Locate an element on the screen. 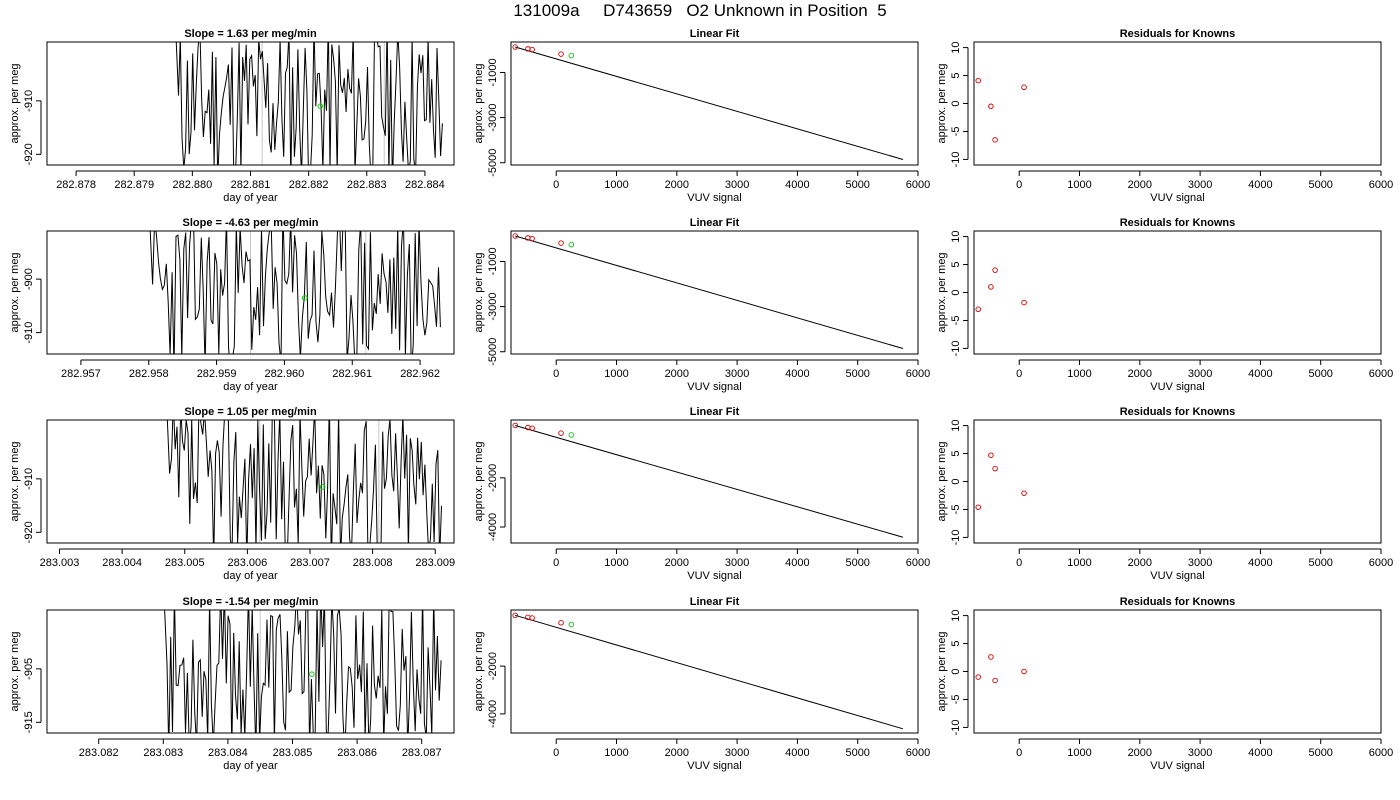 The height and width of the screenshot is (800, 1400). x-tick-label: 282.959 is located at coordinates (217, 374).